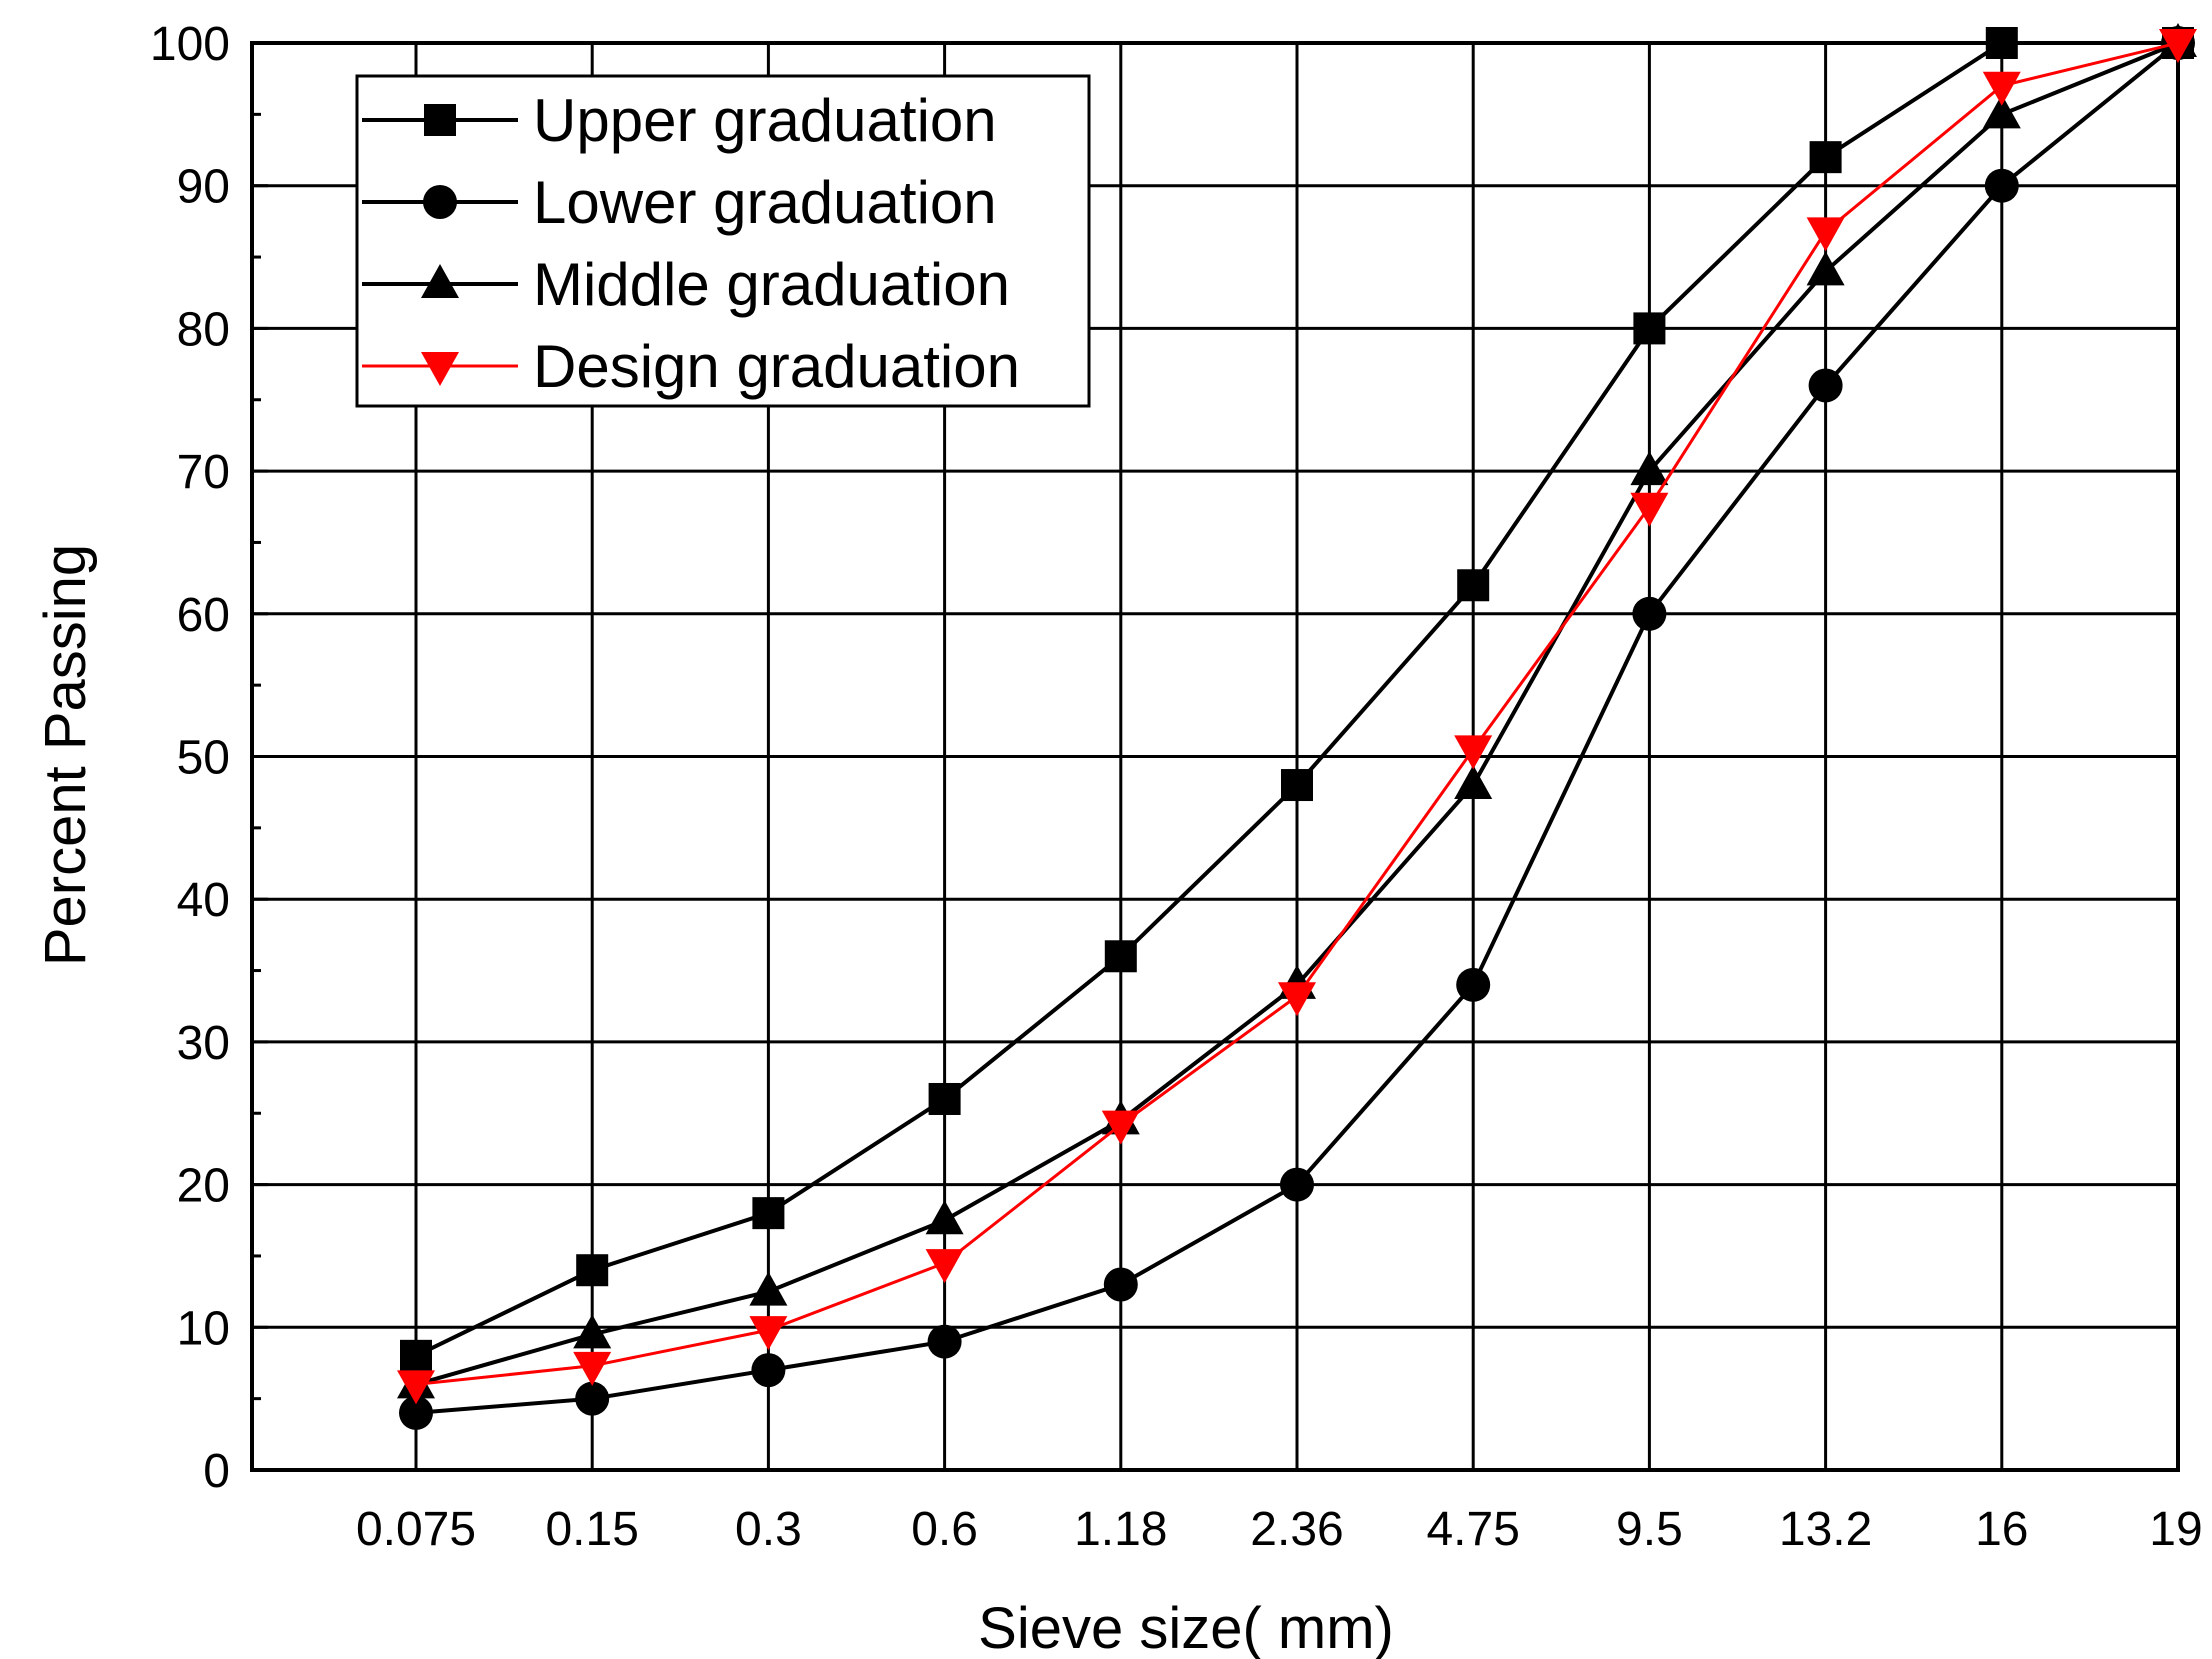  Describe the element at coordinates (1472, 1529) in the screenshot. I see `x-tick-label: 4.75` at that location.